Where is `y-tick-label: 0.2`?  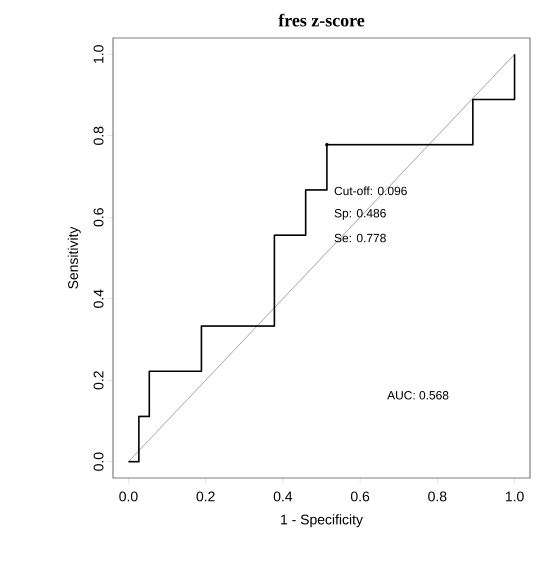 y-tick-label: 0.2 is located at coordinates (99, 380).